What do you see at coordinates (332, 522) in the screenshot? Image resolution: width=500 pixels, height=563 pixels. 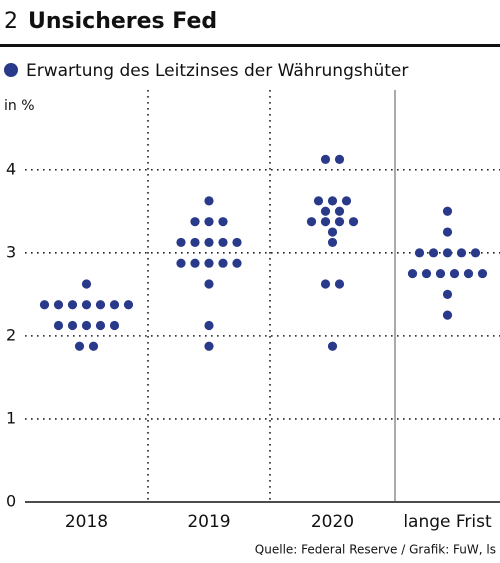 I see `x-tick-label: 2020` at bounding box center [332, 522].